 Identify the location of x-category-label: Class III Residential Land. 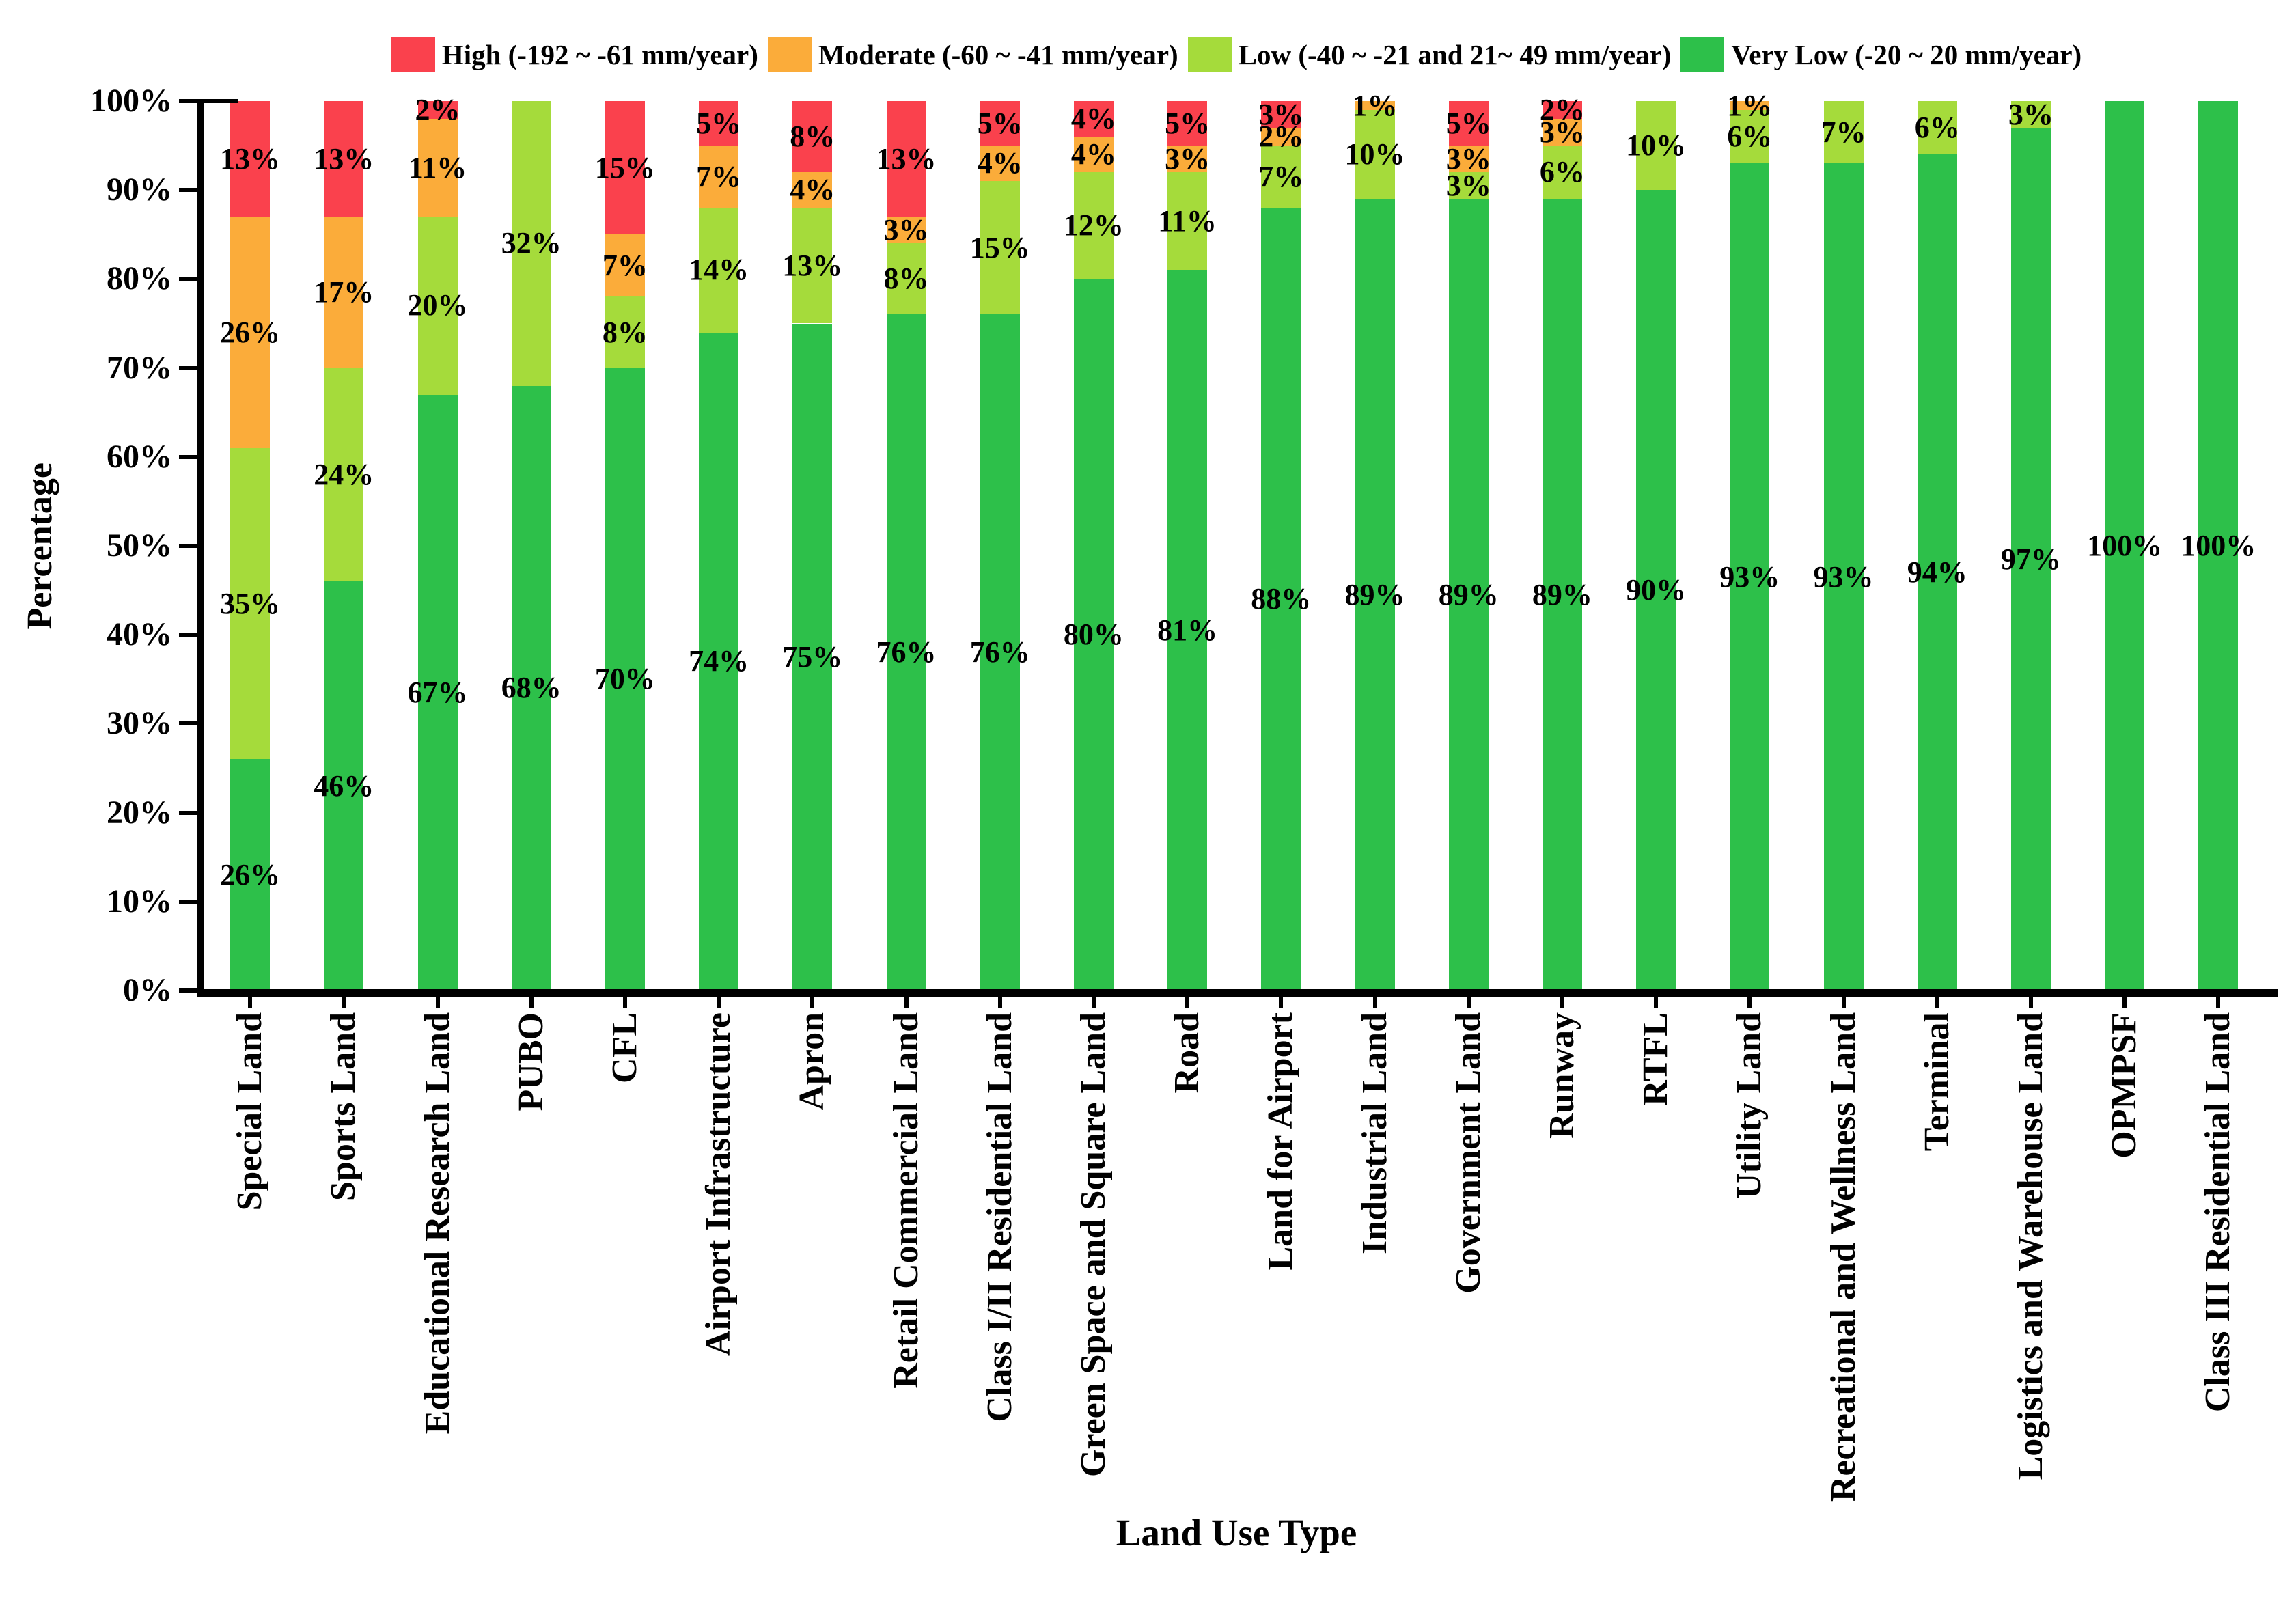
(2218, 1212).